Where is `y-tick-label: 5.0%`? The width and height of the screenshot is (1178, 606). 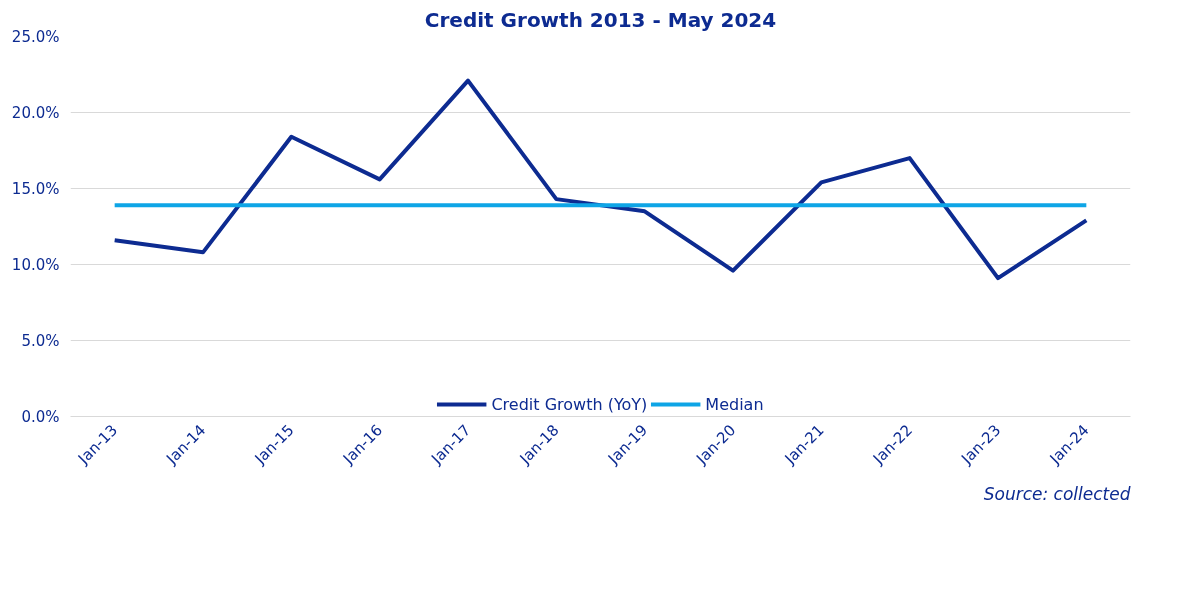 y-tick-label: 5.0% is located at coordinates (40, 340).